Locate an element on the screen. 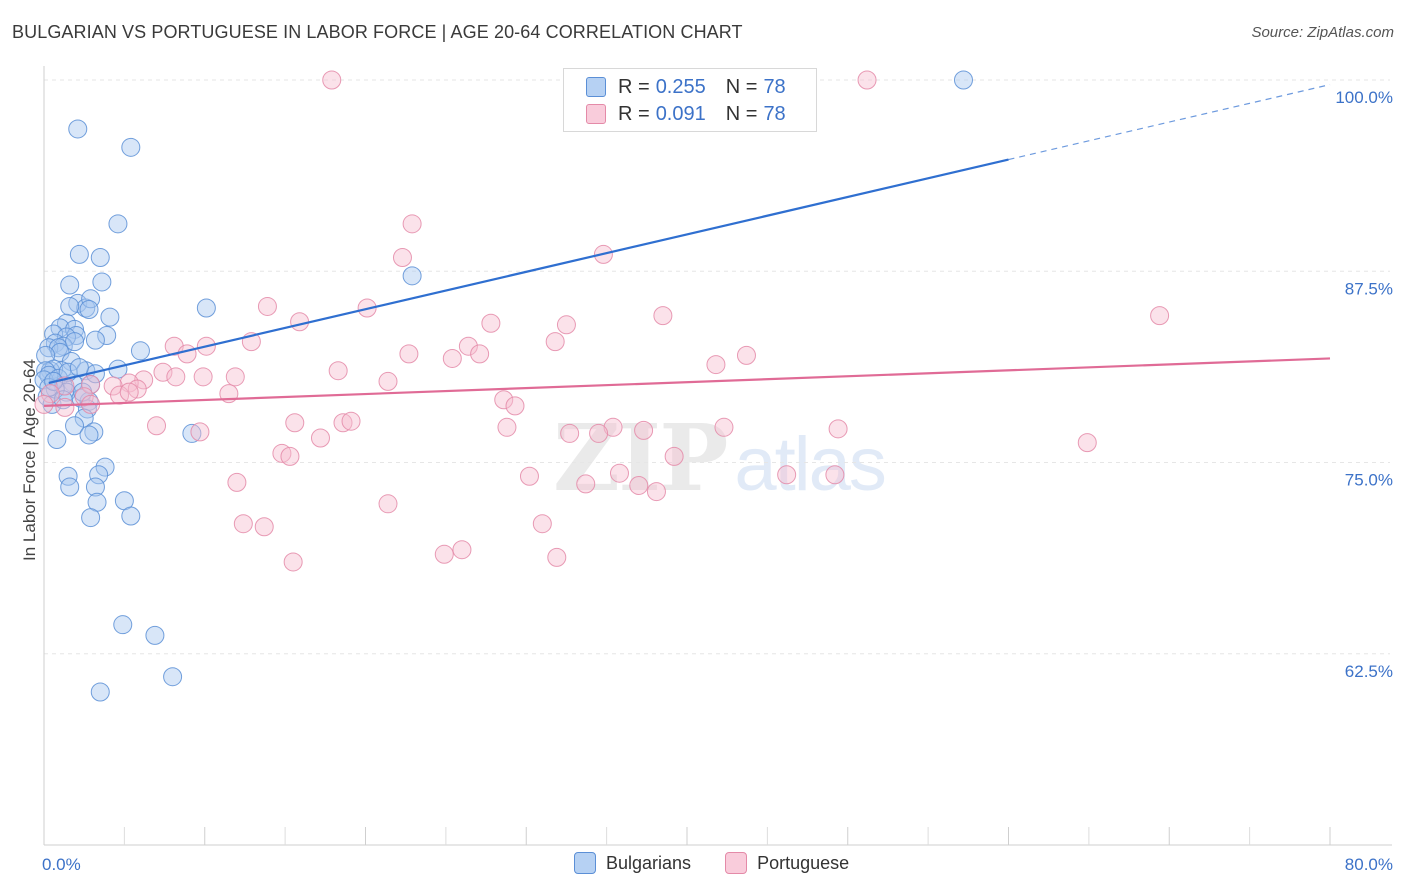 Image resolution: width=1406 pixels, height=892 pixels. y-tick-label: 100.0% is located at coordinates (1364, 97).